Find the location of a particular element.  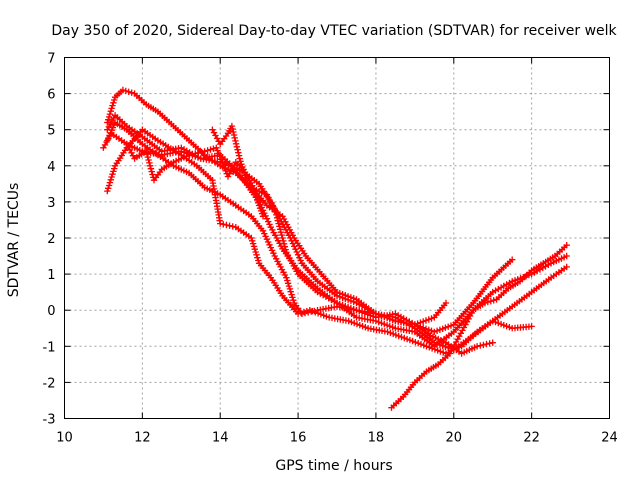

x-tick-label: 18 is located at coordinates (376, 438).